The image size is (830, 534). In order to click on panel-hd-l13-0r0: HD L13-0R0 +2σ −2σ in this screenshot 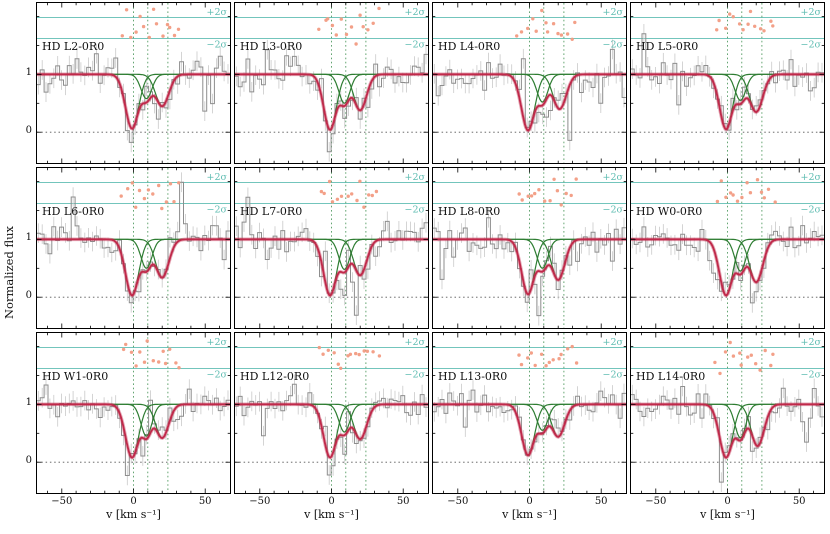, I will do `click(529, 413)`.